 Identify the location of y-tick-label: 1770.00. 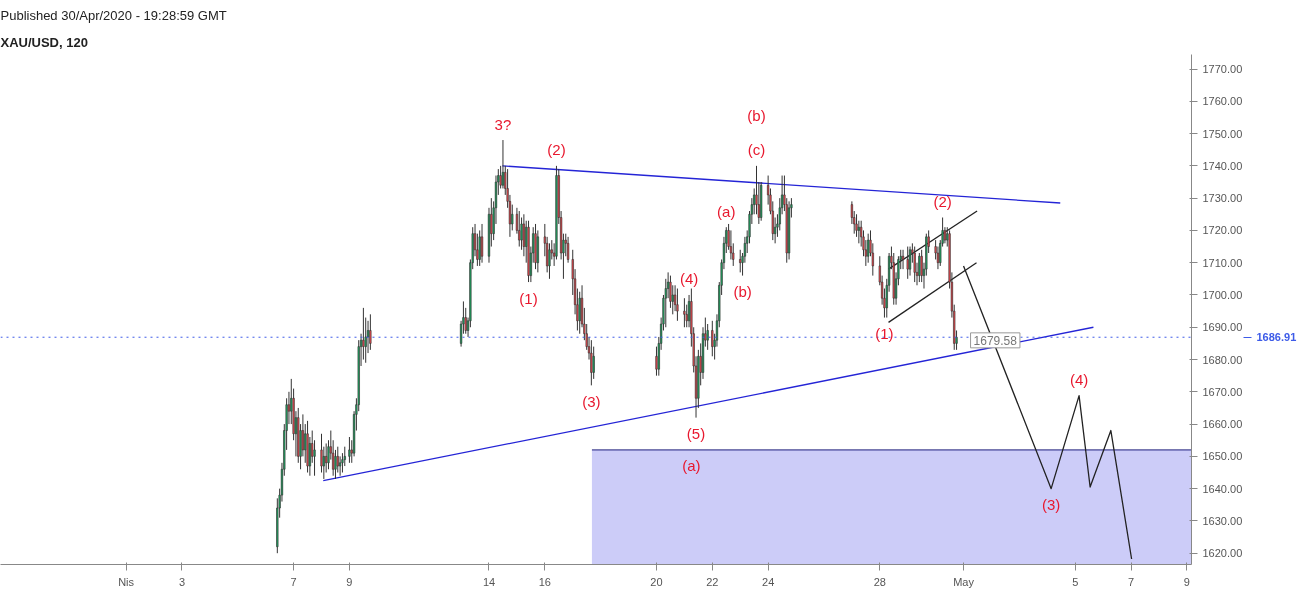
(1222, 69).